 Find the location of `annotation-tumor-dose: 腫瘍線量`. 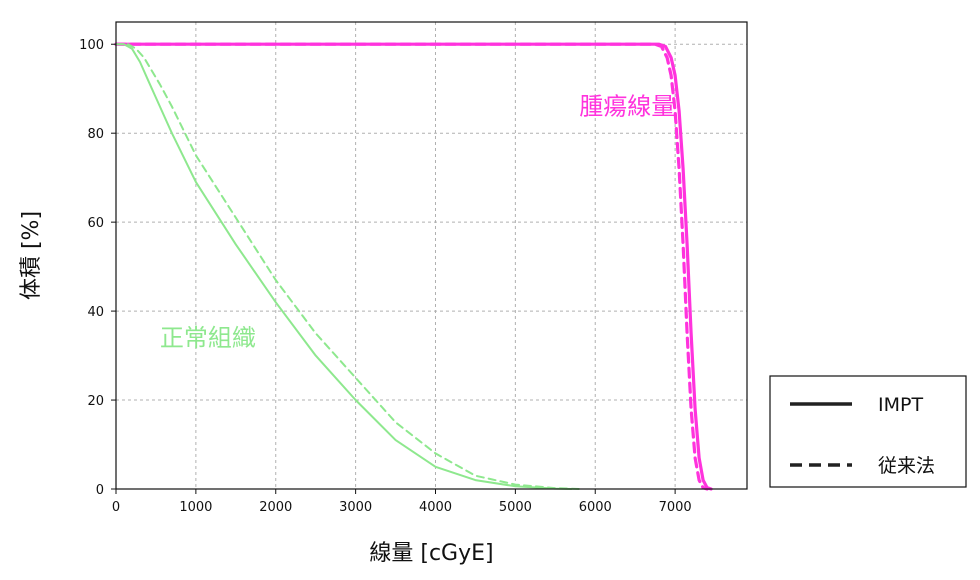

annotation-tumor-dose: 腫瘍線量 is located at coordinates (627, 107).